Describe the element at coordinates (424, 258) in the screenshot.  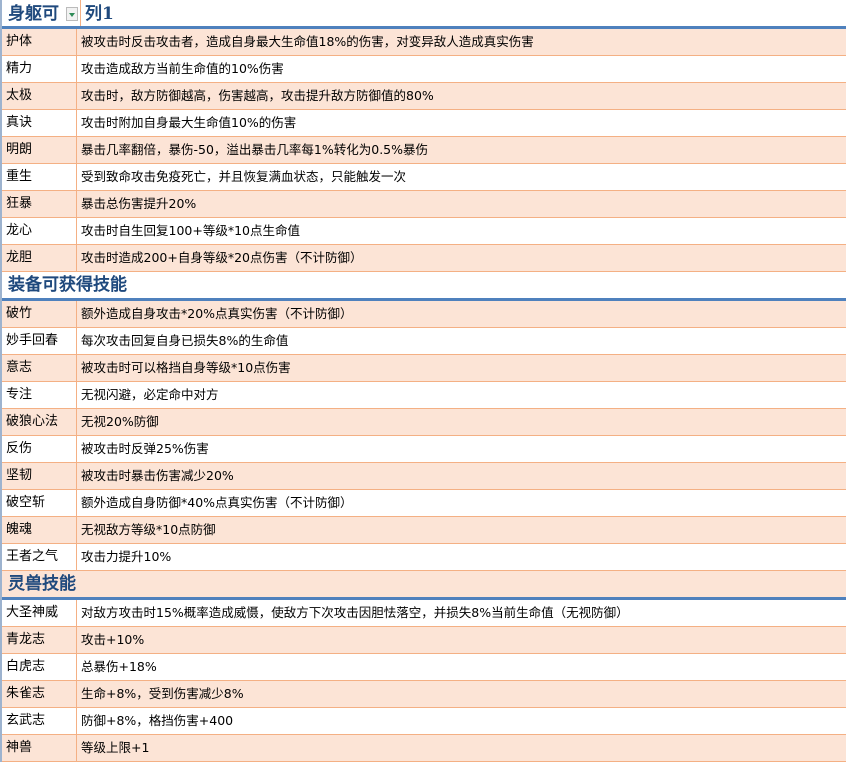
I see `table-row: 龙胆 攻击时造成200+自身等级*20点伤害（不计防御）` at that location.